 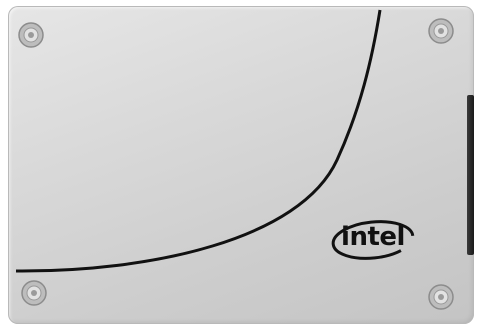 I want to click on intel-logo-text: intel, so click(x=373, y=237).